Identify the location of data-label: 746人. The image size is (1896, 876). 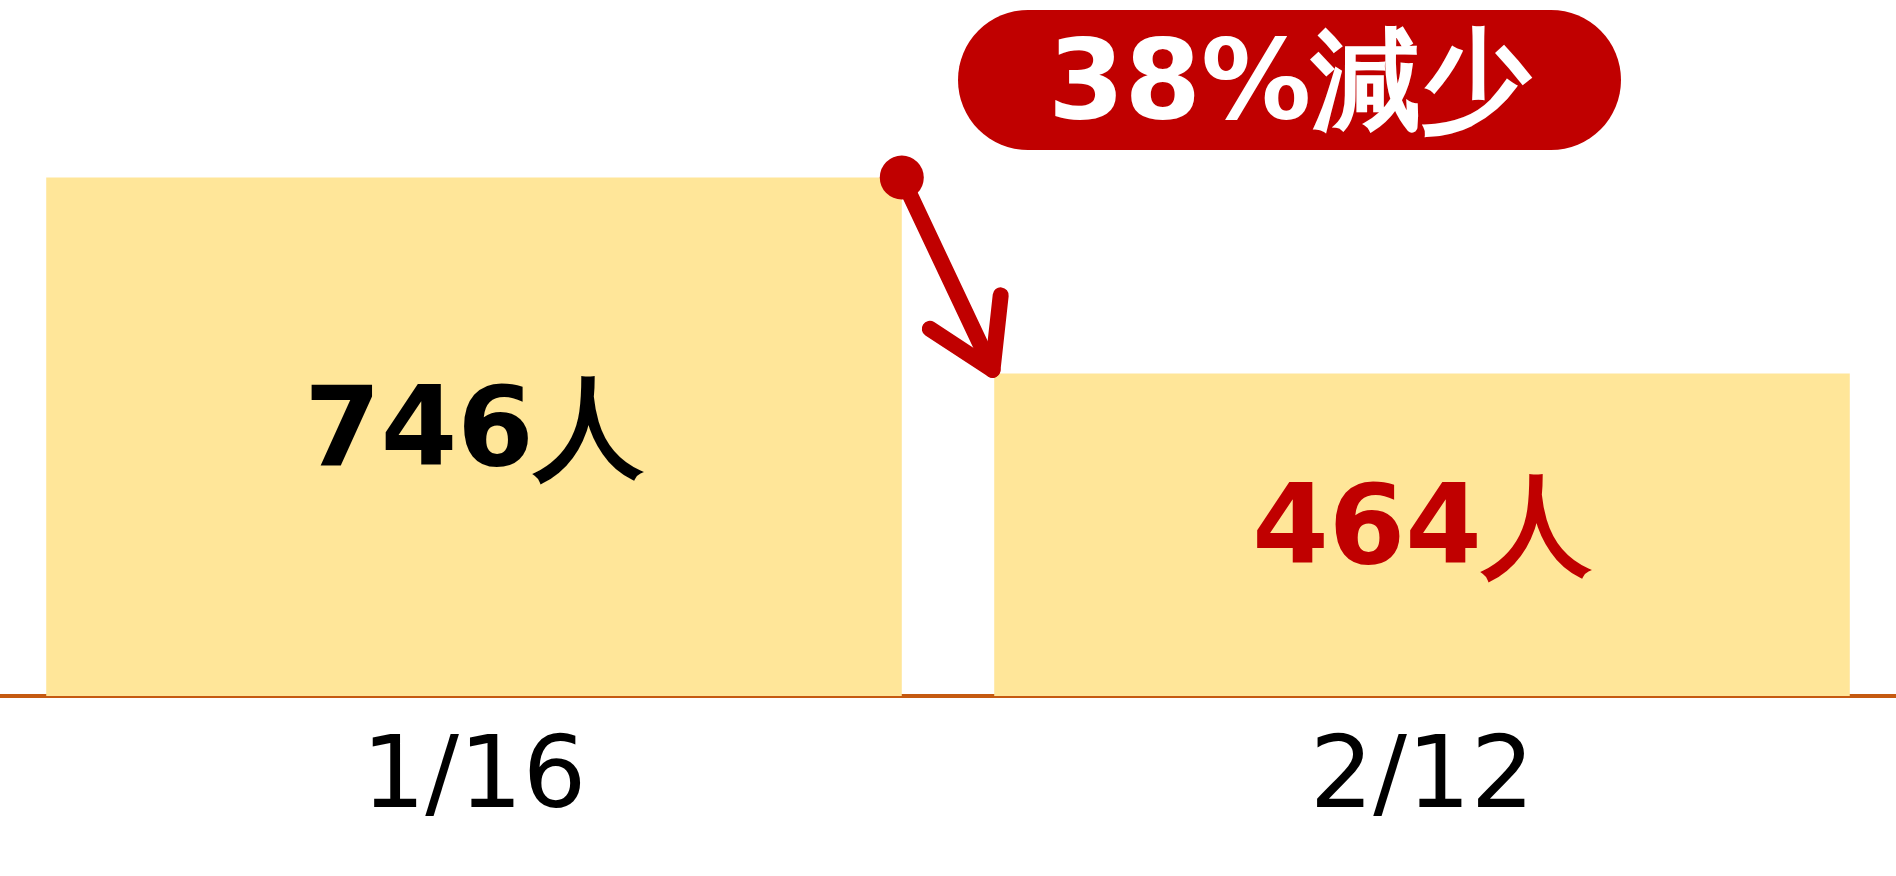
(474, 427).